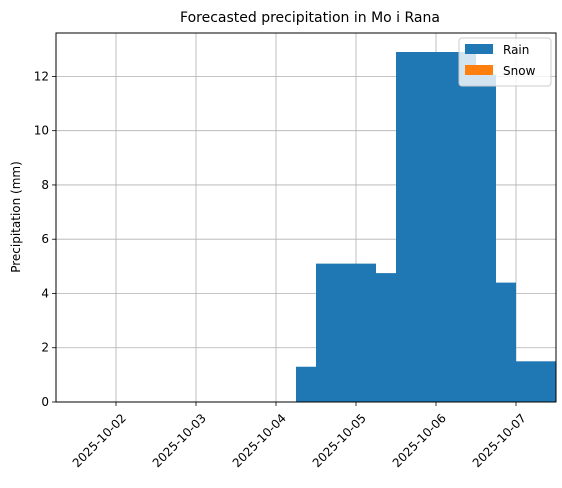  What do you see at coordinates (516, 50) in the screenshot?
I see `legend-label-rain: Rain` at bounding box center [516, 50].